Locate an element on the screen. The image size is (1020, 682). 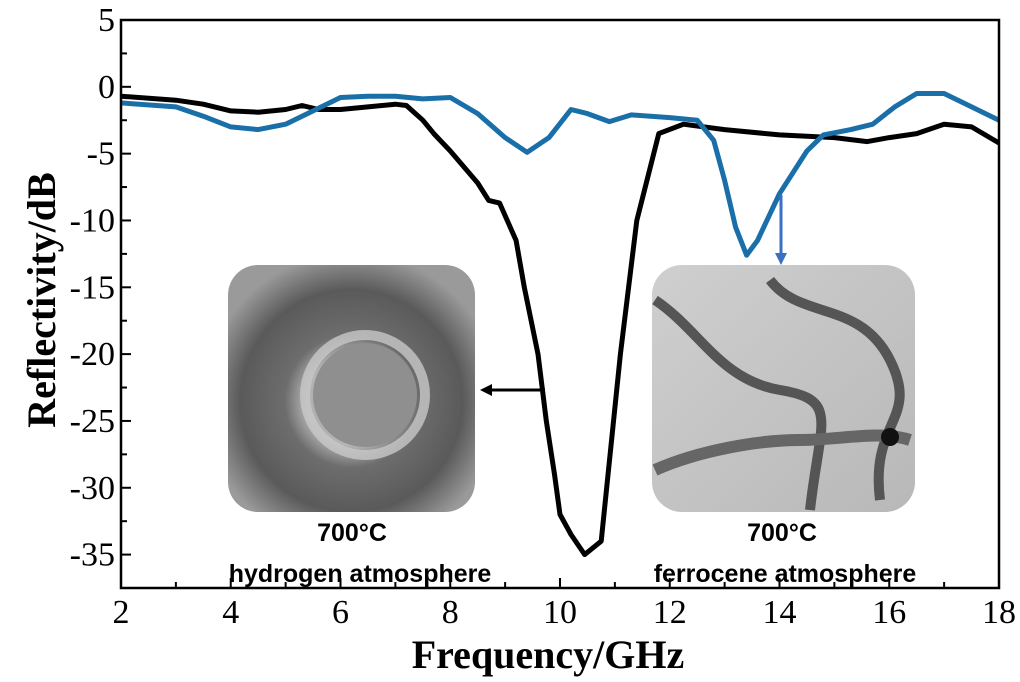
x-tick-label: 8 is located at coordinates (450, 612).